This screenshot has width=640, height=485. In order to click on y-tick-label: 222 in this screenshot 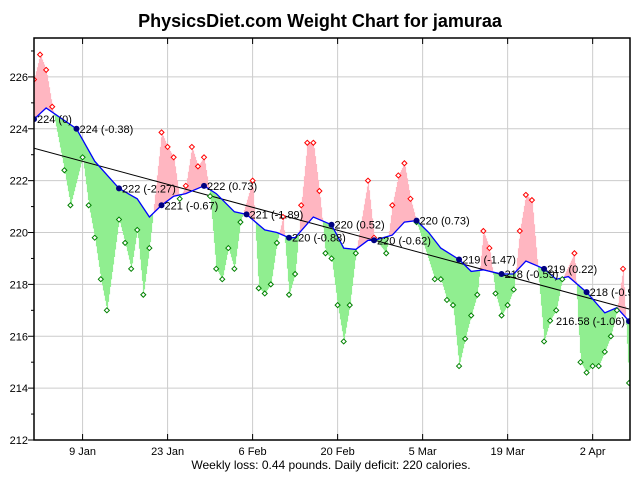, I will do `click(19, 182)`.